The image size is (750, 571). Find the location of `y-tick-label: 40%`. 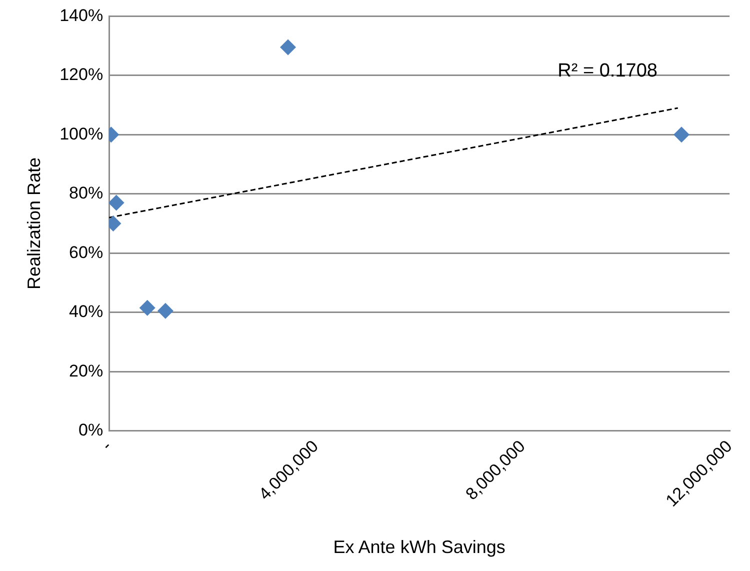

y-tick-label: 40% is located at coordinates (86, 312).